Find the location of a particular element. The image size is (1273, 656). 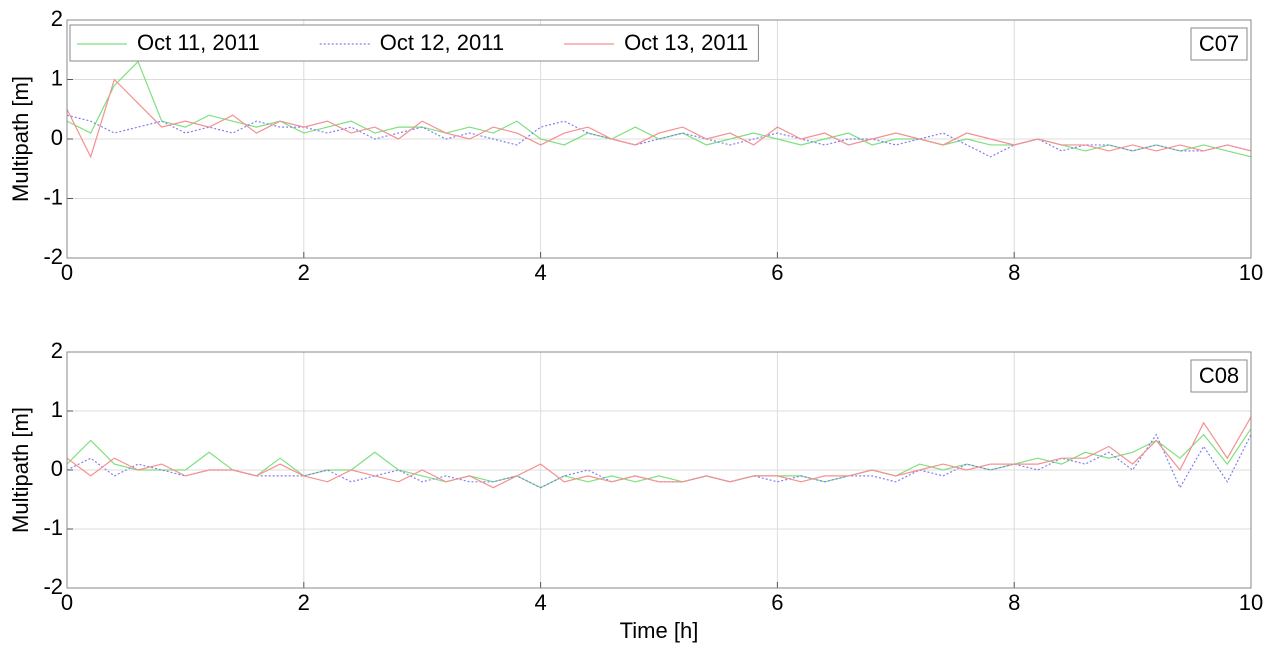

annotation: C07 is located at coordinates (1219, 43).